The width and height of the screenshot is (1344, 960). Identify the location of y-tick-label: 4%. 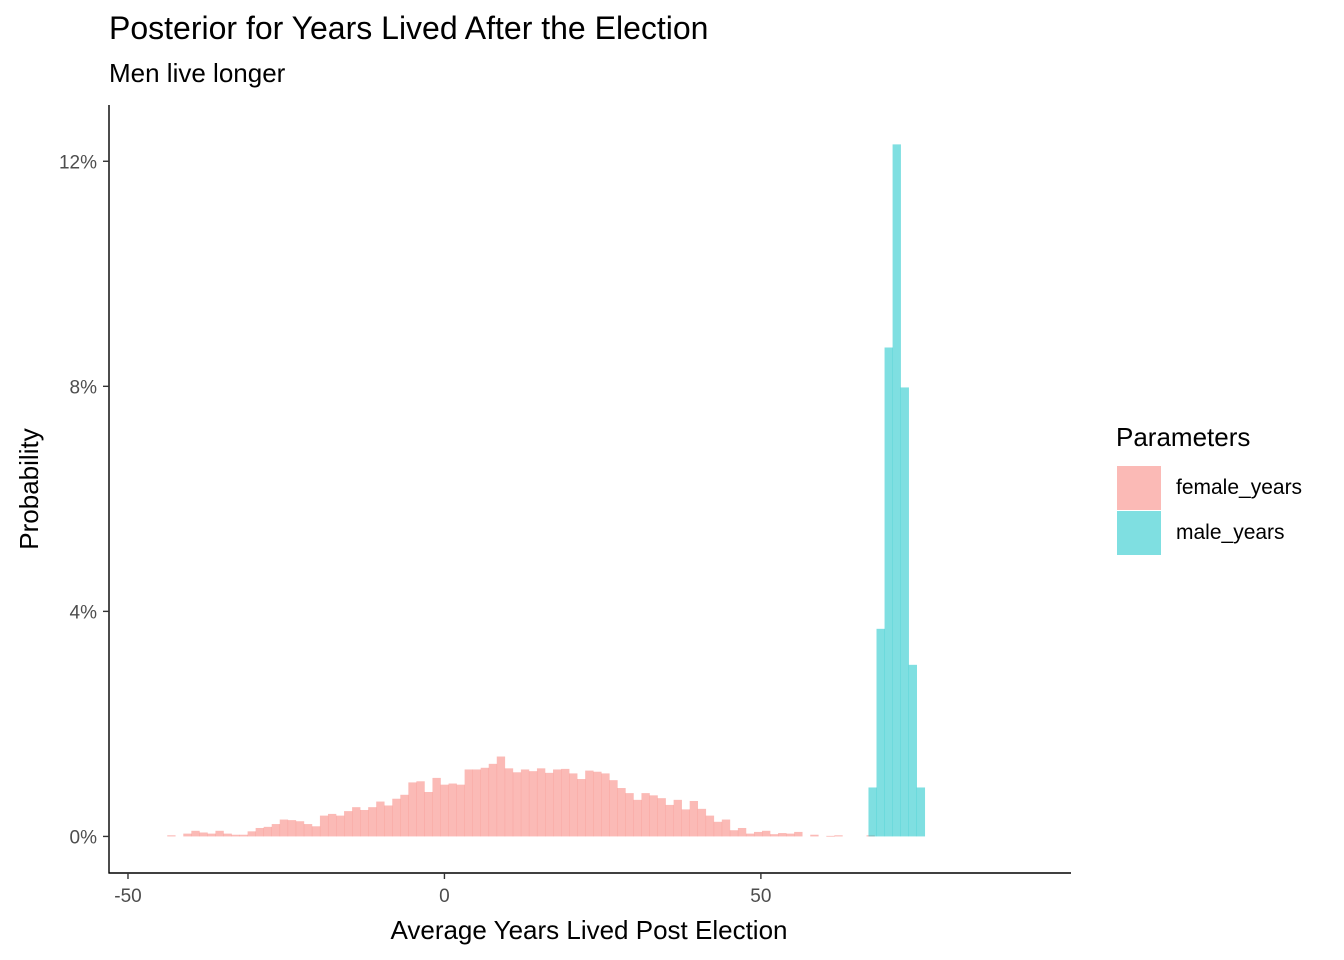
(84, 612).